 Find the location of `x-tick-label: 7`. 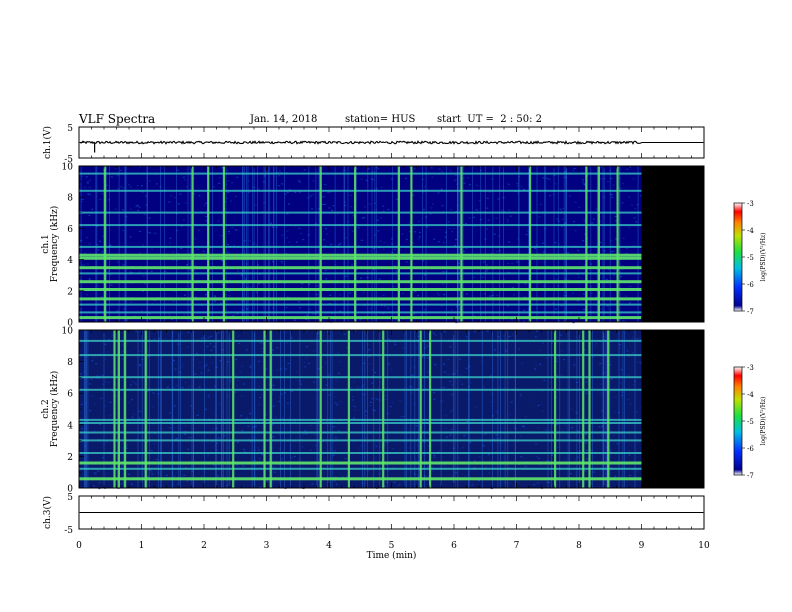

x-tick-label: 7 is located at coordinates (517, 546).